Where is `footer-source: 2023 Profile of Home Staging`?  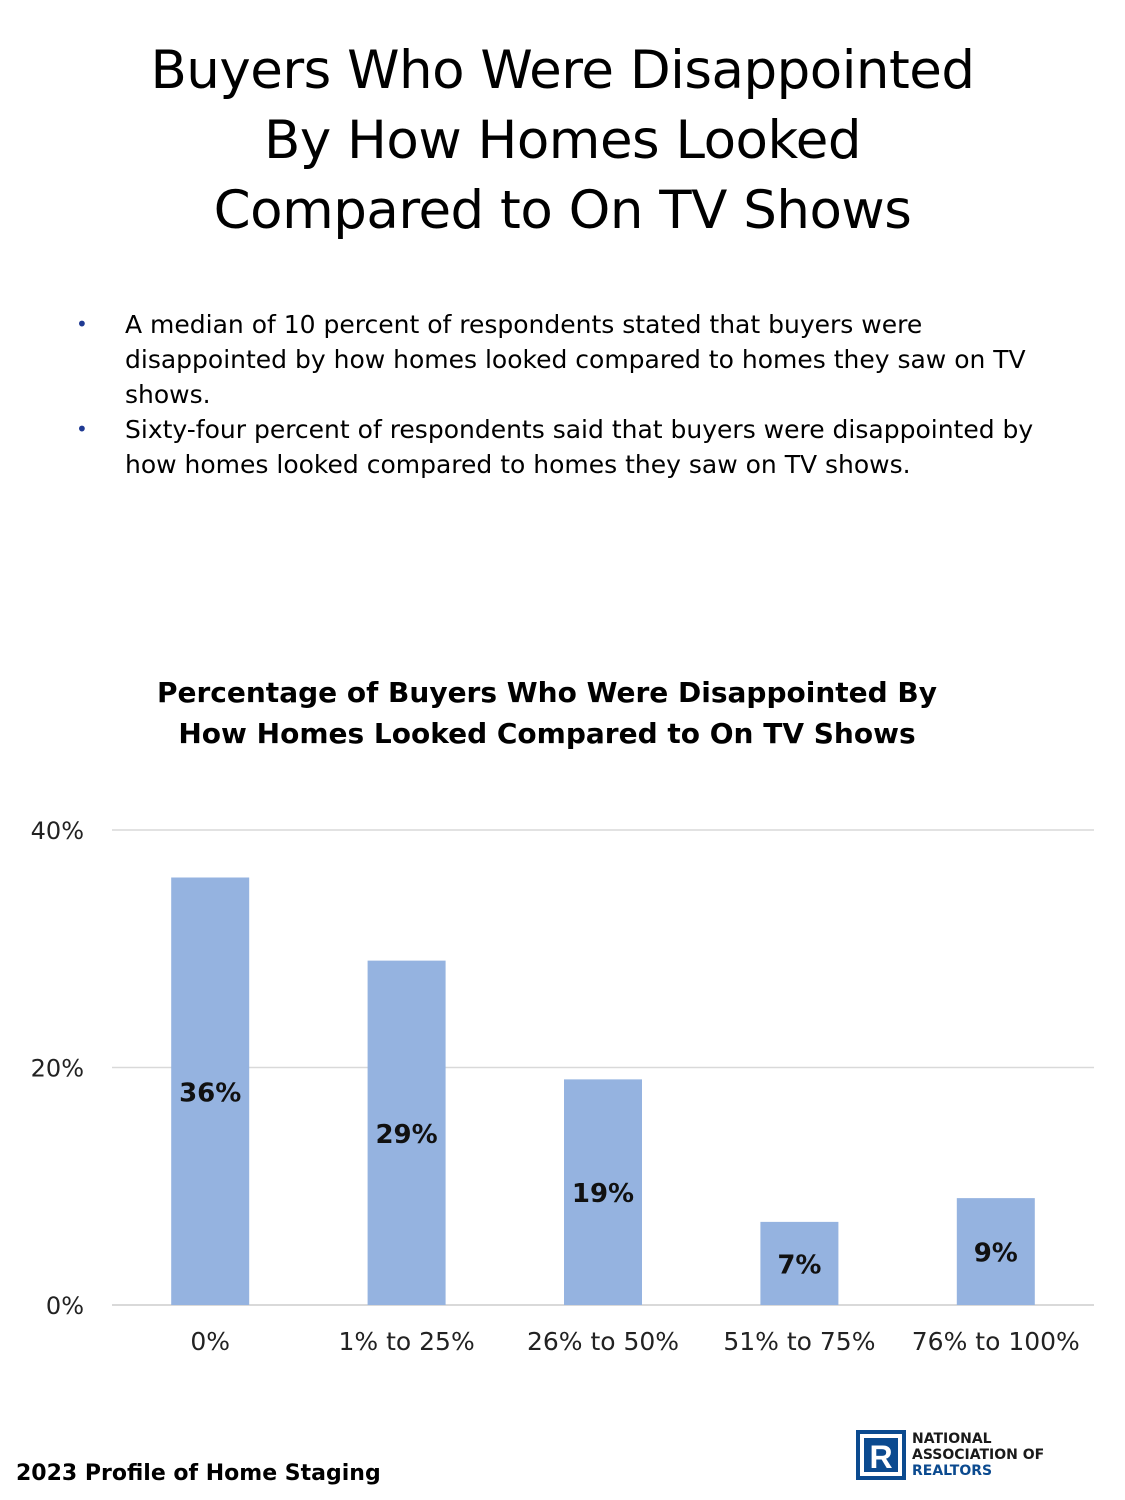
footer-source: 2023 Profile of Home Staging is located at coordinates (198, 1473).